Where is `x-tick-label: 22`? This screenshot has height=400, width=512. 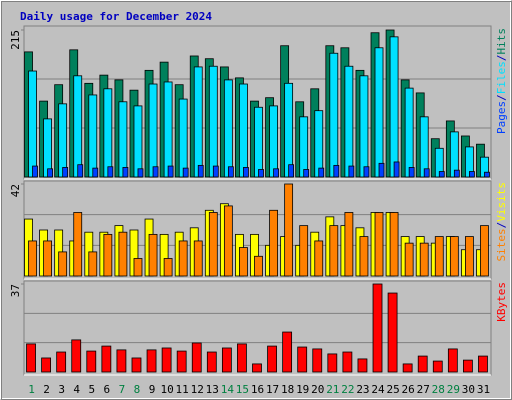
x-tick-label: 22 is located at coordinates (347, 389).